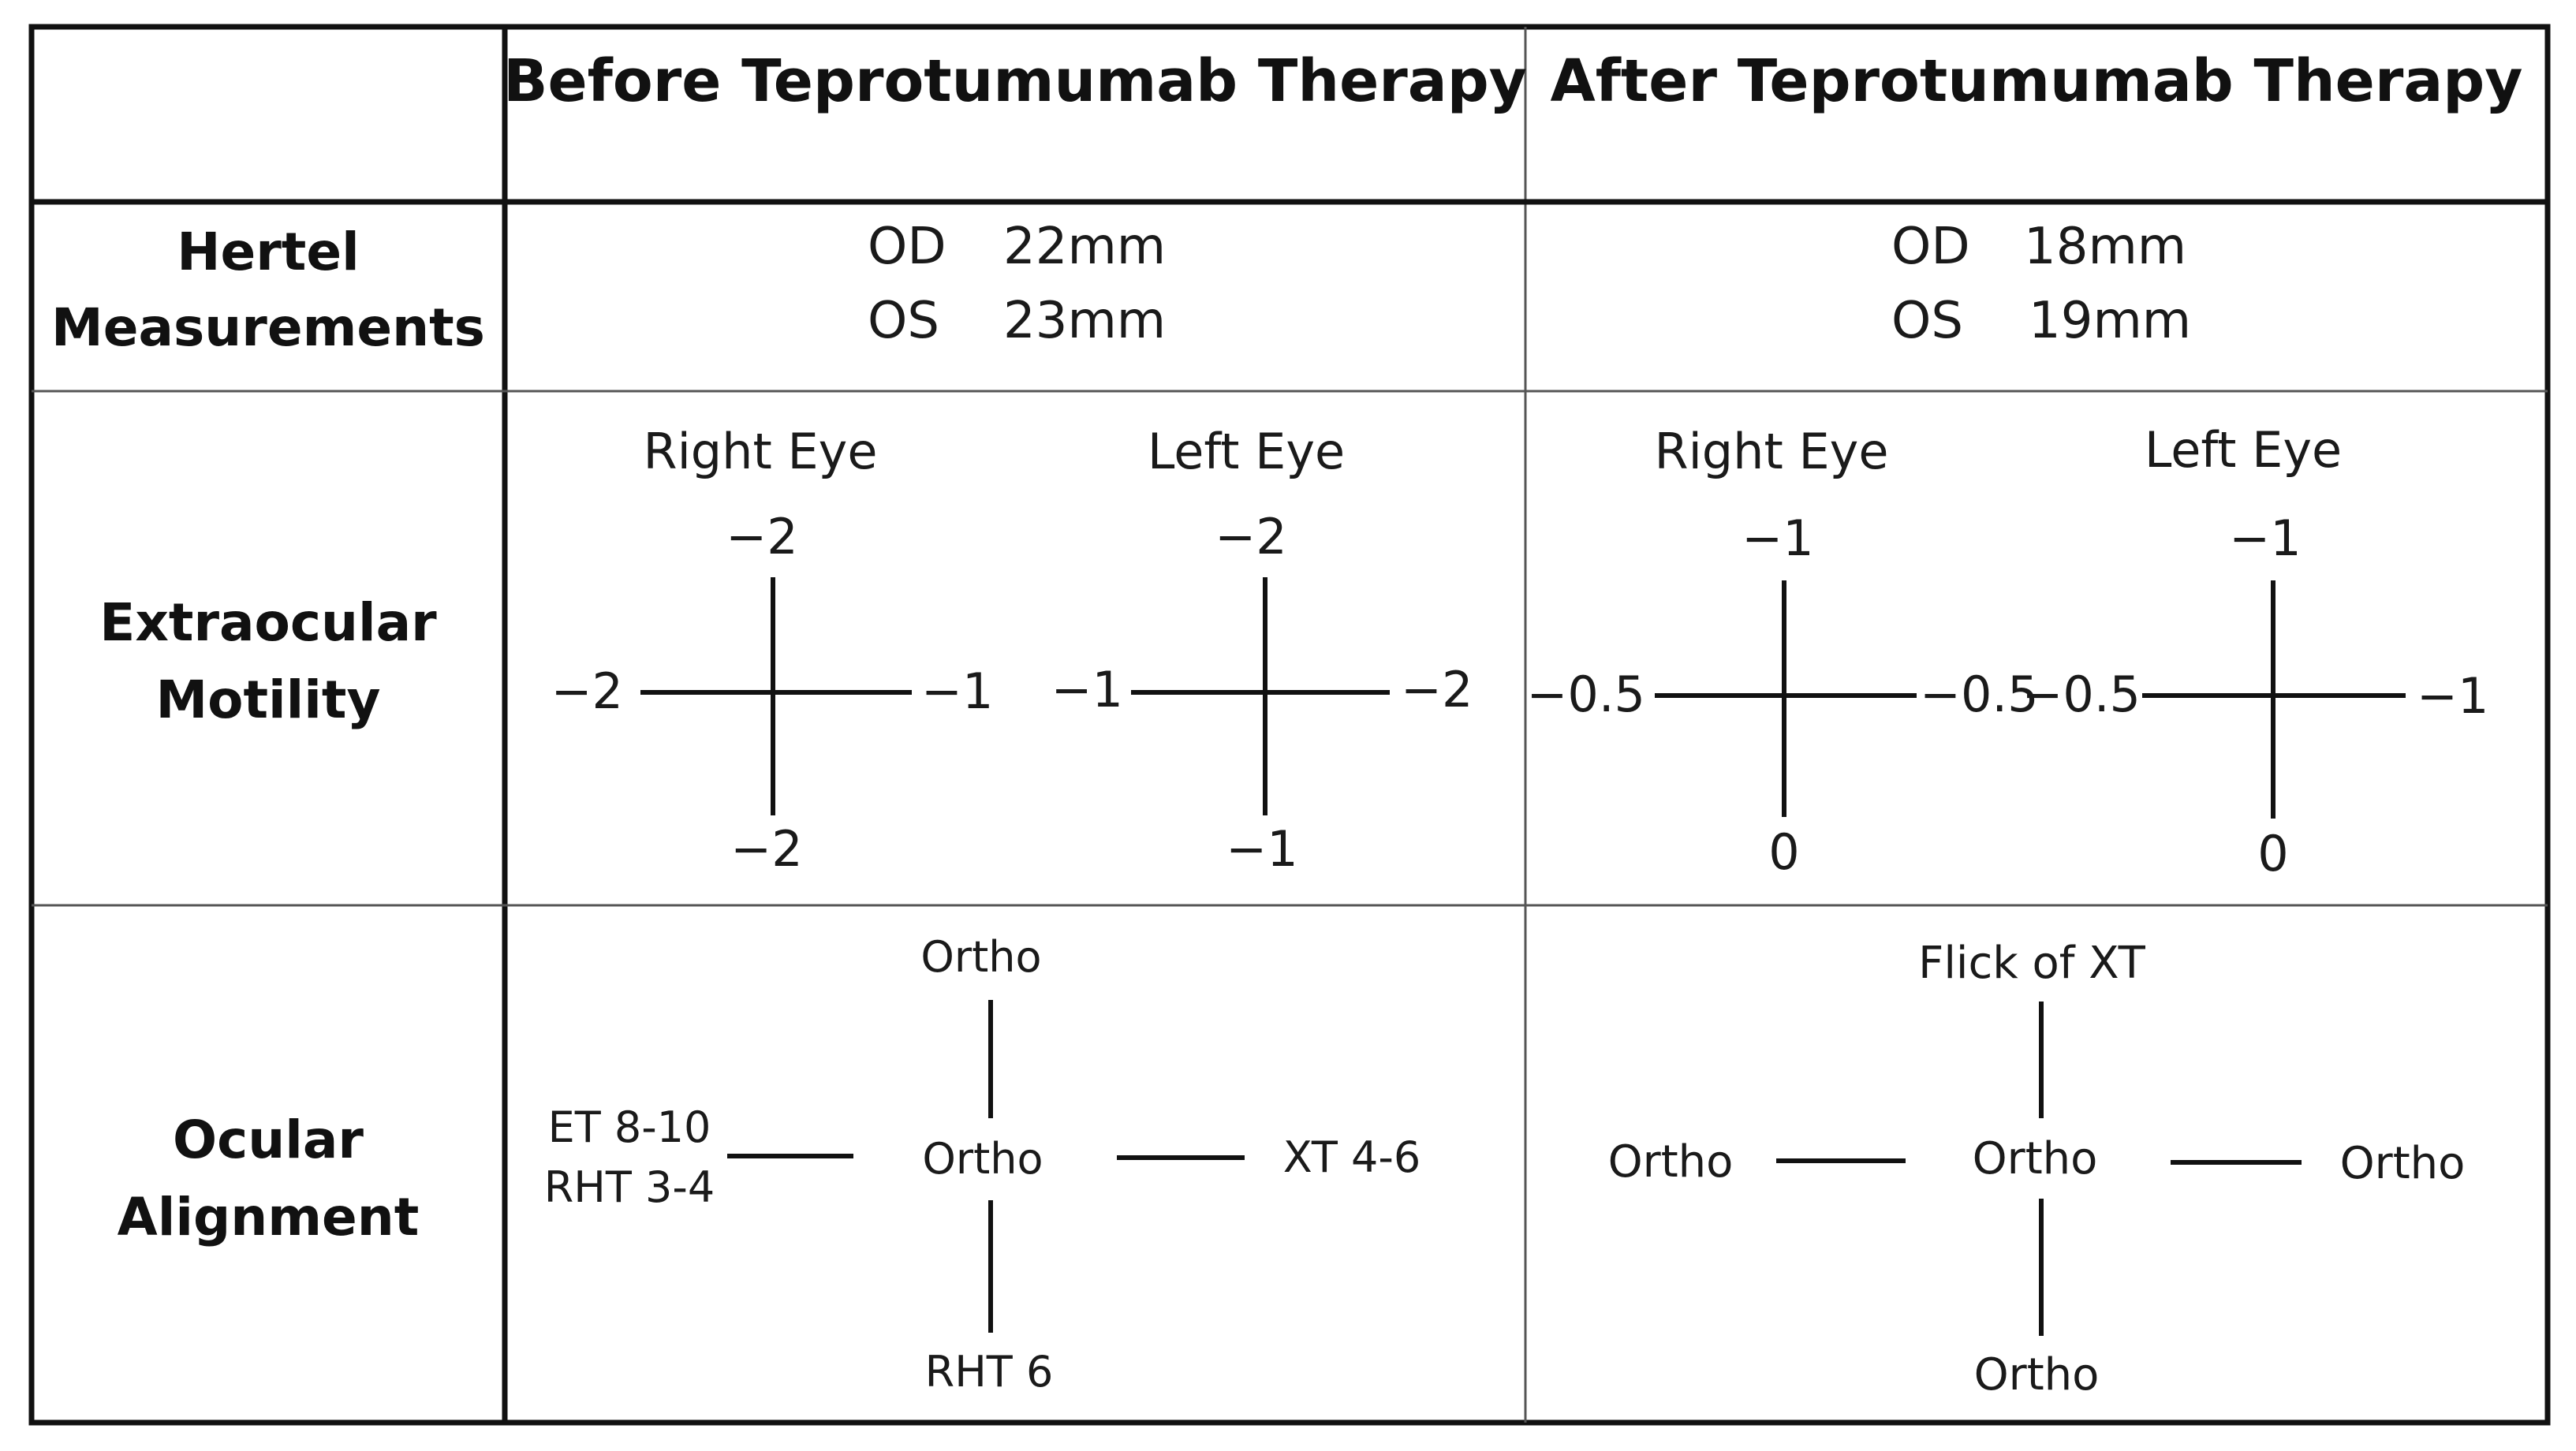 The width and height of the screenshot is (2576, 1451). What do you see at coordinates (267, 700) in the screenshot?
I see `row-label-motility-line2: Motility` at bounding box center [267, 700].